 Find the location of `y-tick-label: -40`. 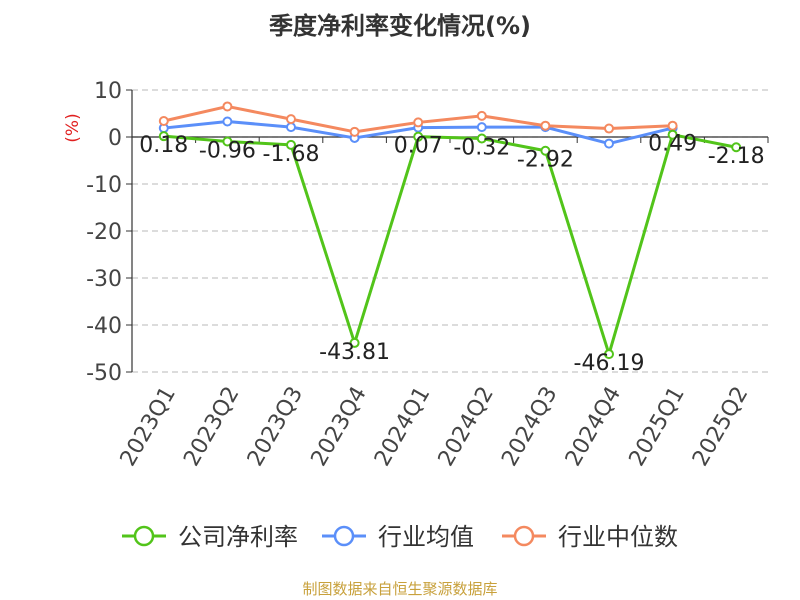

y-tick-label: -40 is located at coordinates (104, 326).